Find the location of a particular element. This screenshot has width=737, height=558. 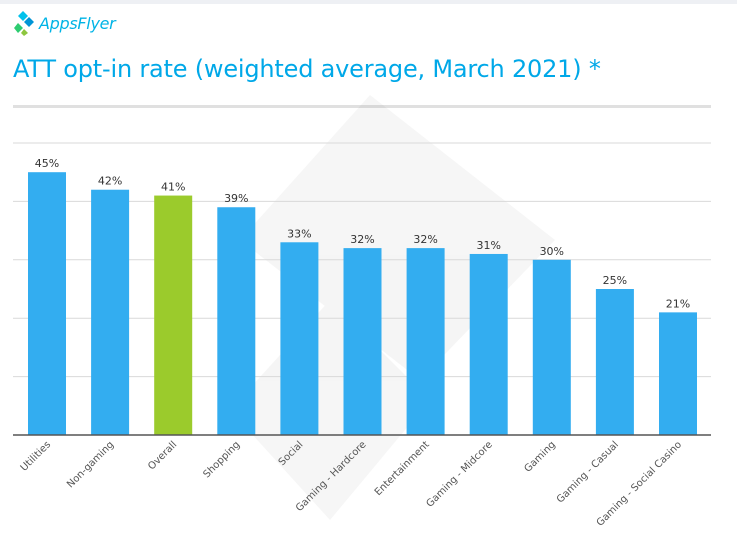

bar-value-label: 25% is located at coordinates (615, 280).